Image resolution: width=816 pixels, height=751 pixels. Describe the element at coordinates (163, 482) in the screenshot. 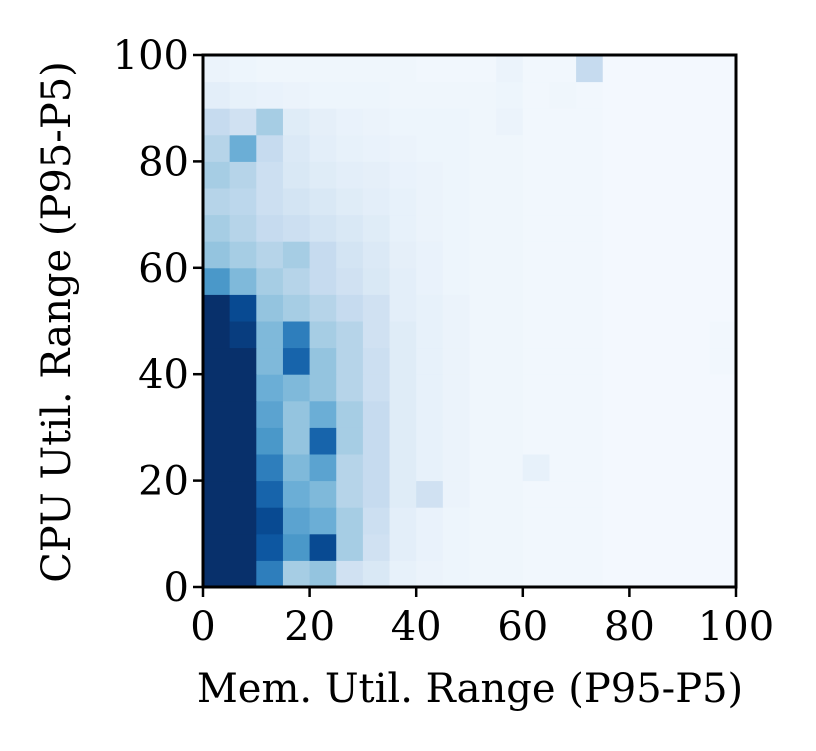

I see `y-tick-label: 20` at that location.